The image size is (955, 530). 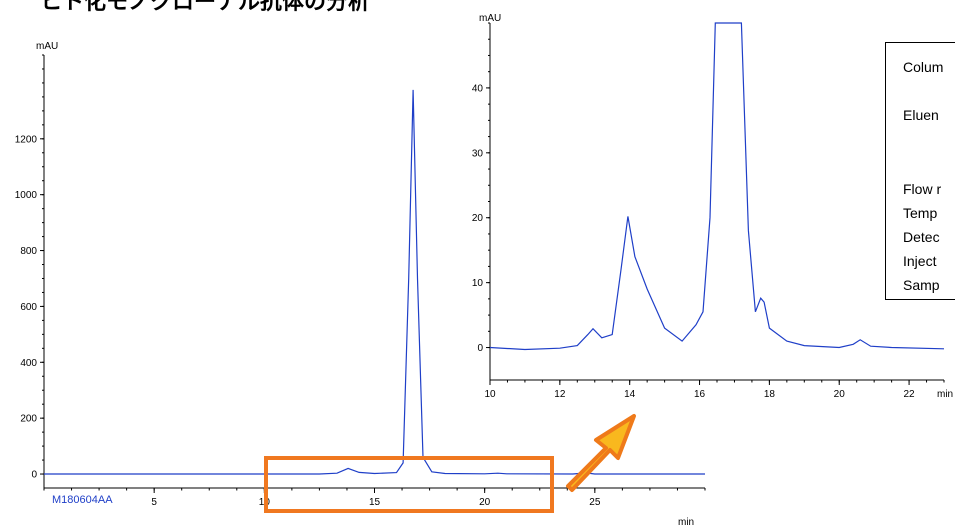 What do you see at coordinates (34, 475) in the screenshot?
I see `main-y-tick-label: 0` at bounding box center [34, 475].